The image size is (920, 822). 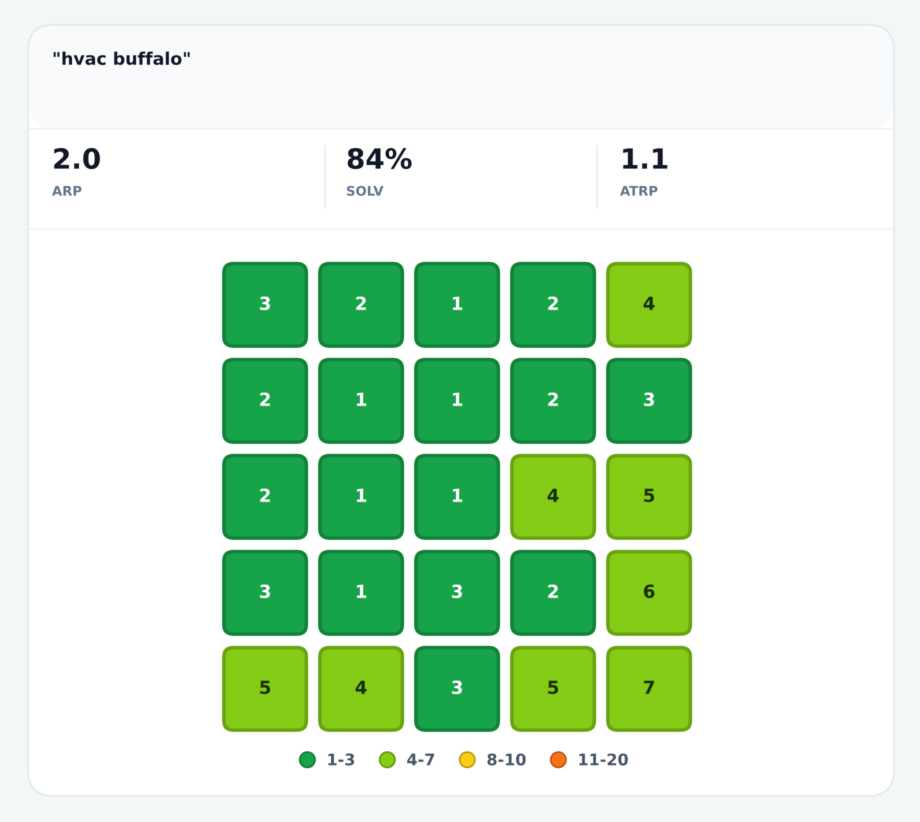 What do you see at coordinates (122, 59) in the screenshot?
I see `text: "hvac buffalo"` at bounding box center [122, 59].